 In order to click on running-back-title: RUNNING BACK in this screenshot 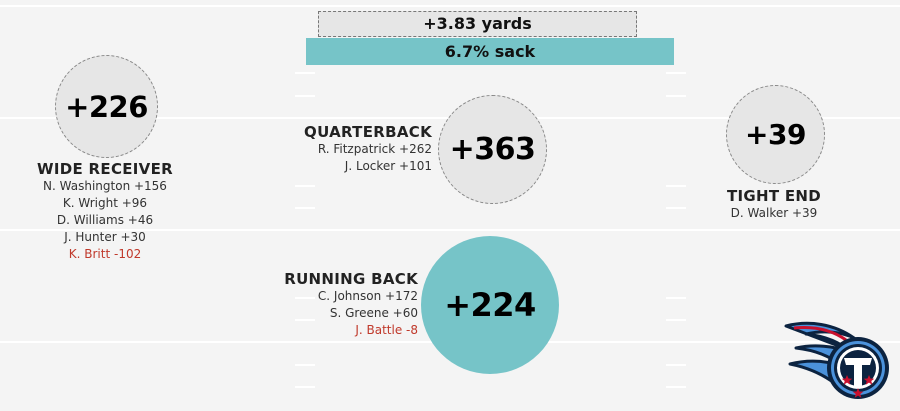, I will do `click(351, 279)`.